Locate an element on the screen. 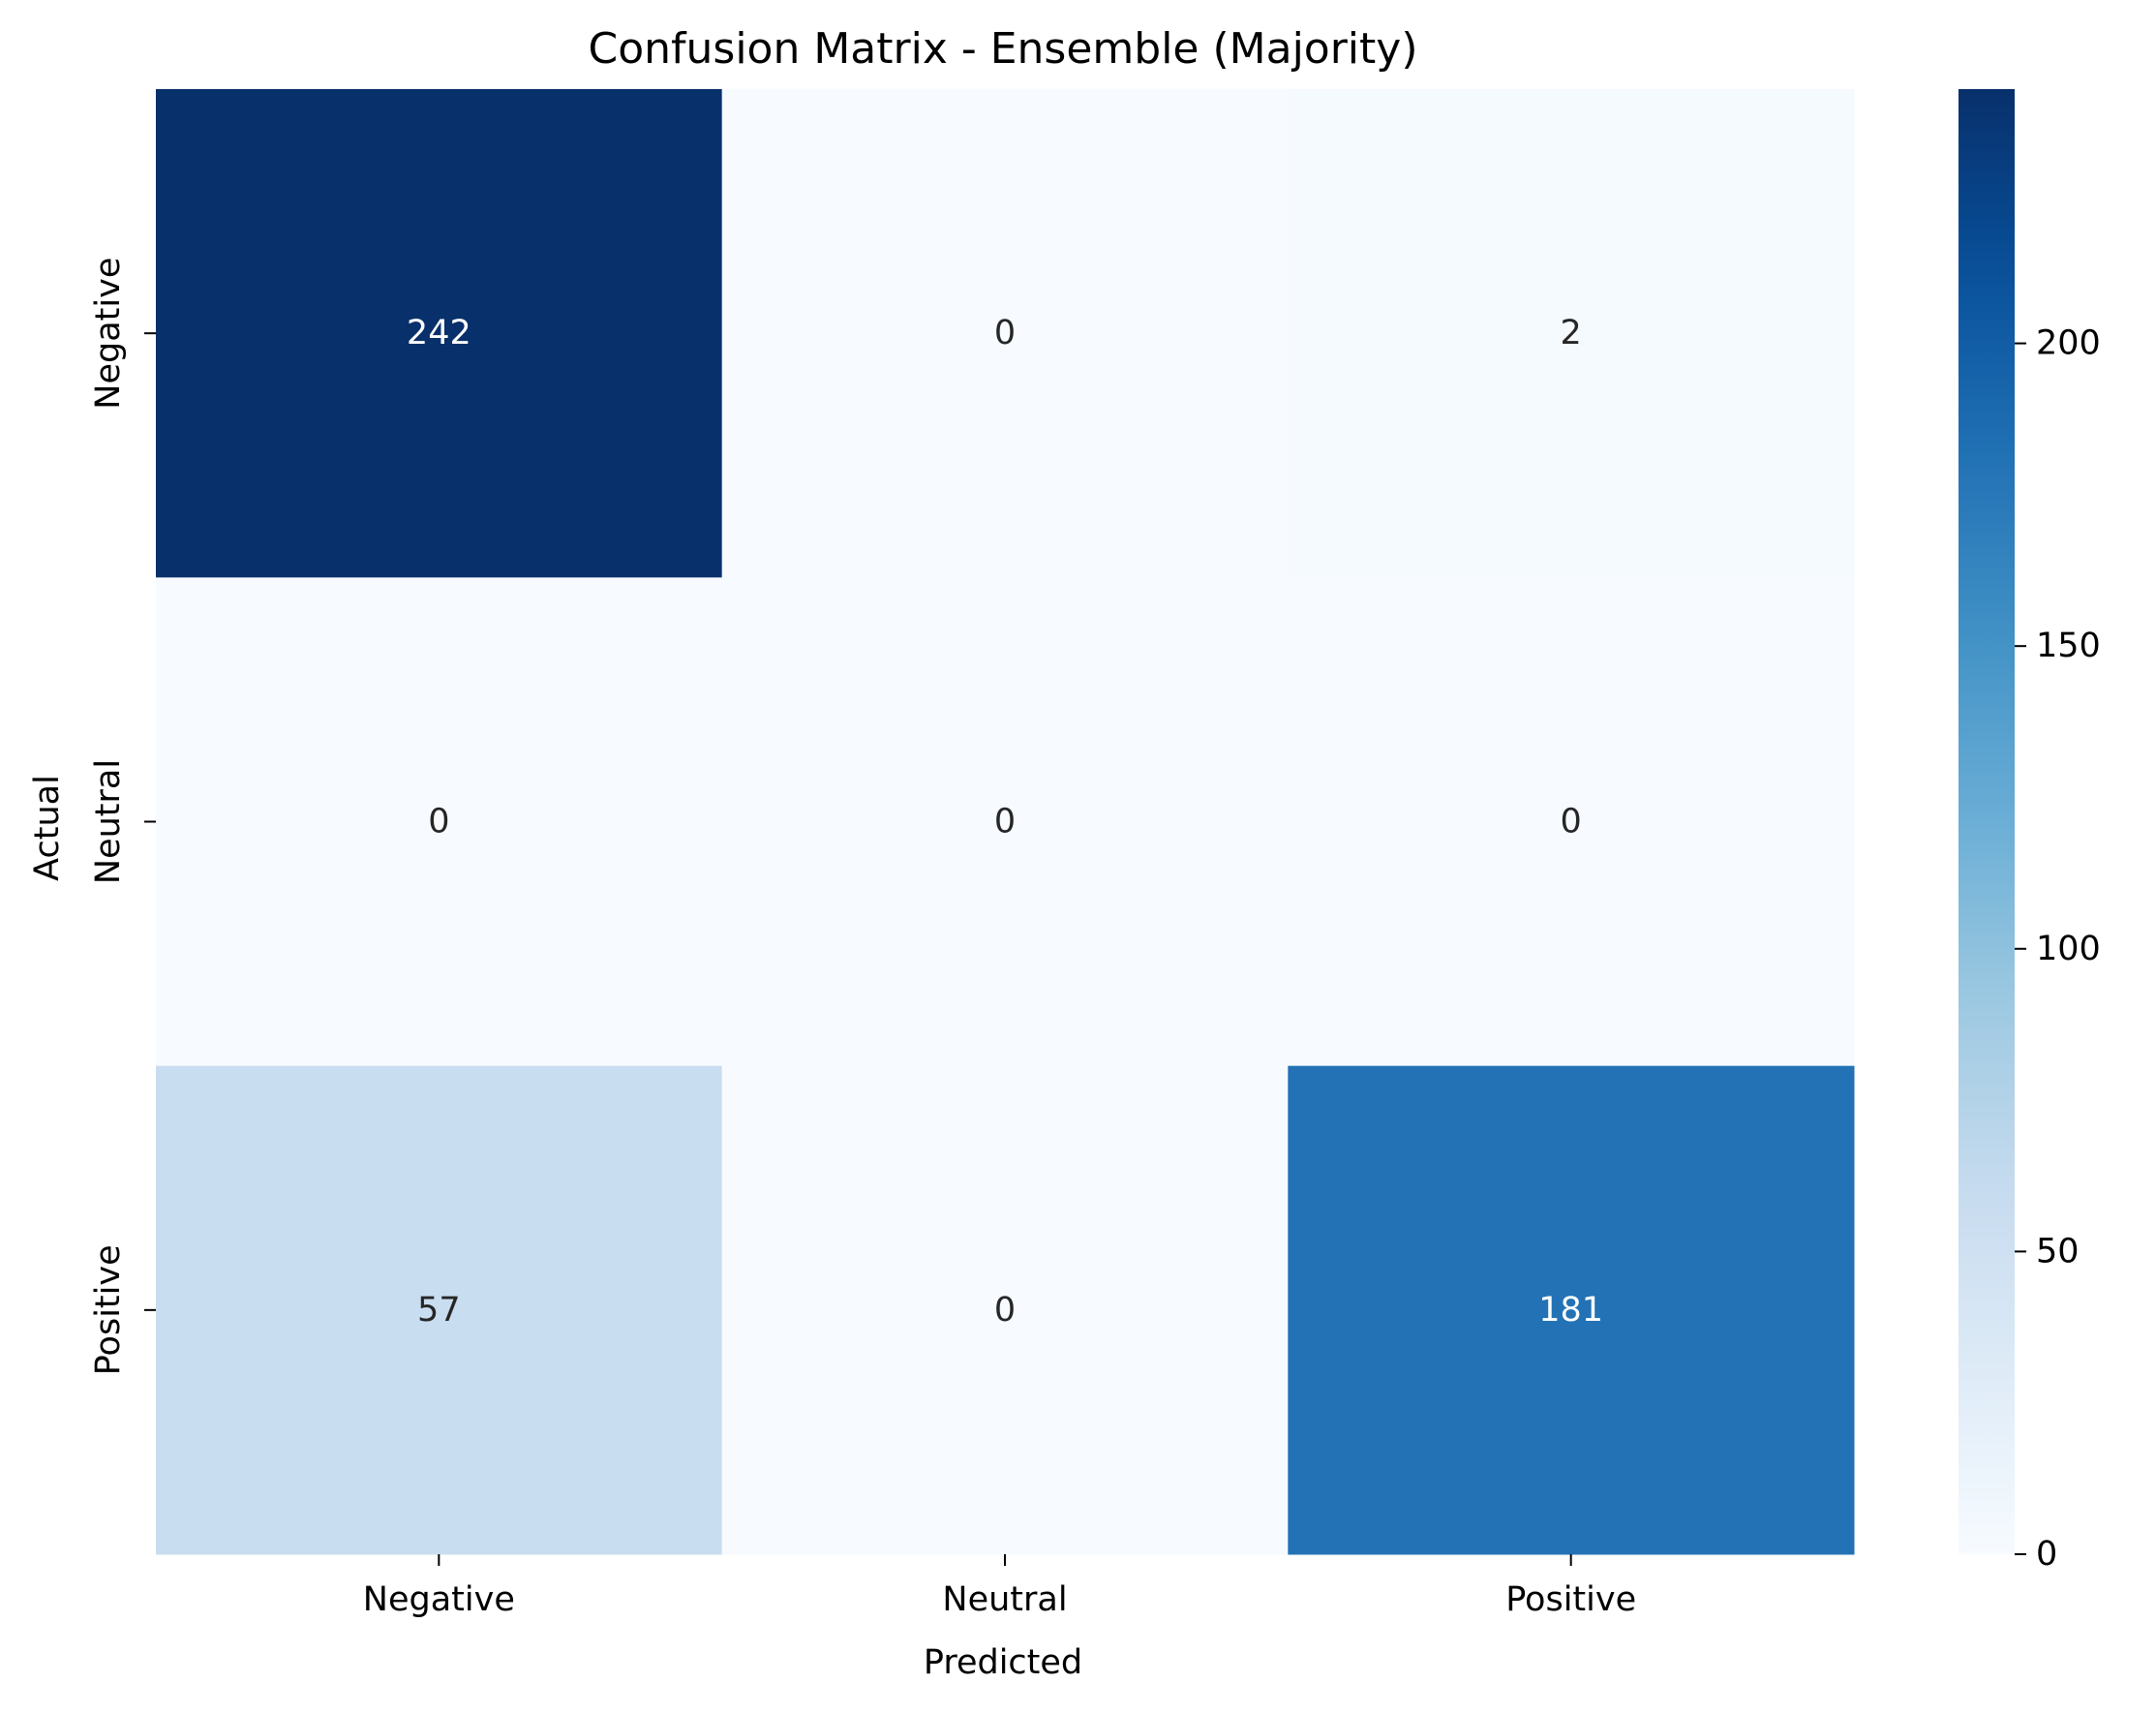 The height and width of the screenshot is (1714, 2156). cell-value-1-1: 0 is located at coordinates (1005, 822).